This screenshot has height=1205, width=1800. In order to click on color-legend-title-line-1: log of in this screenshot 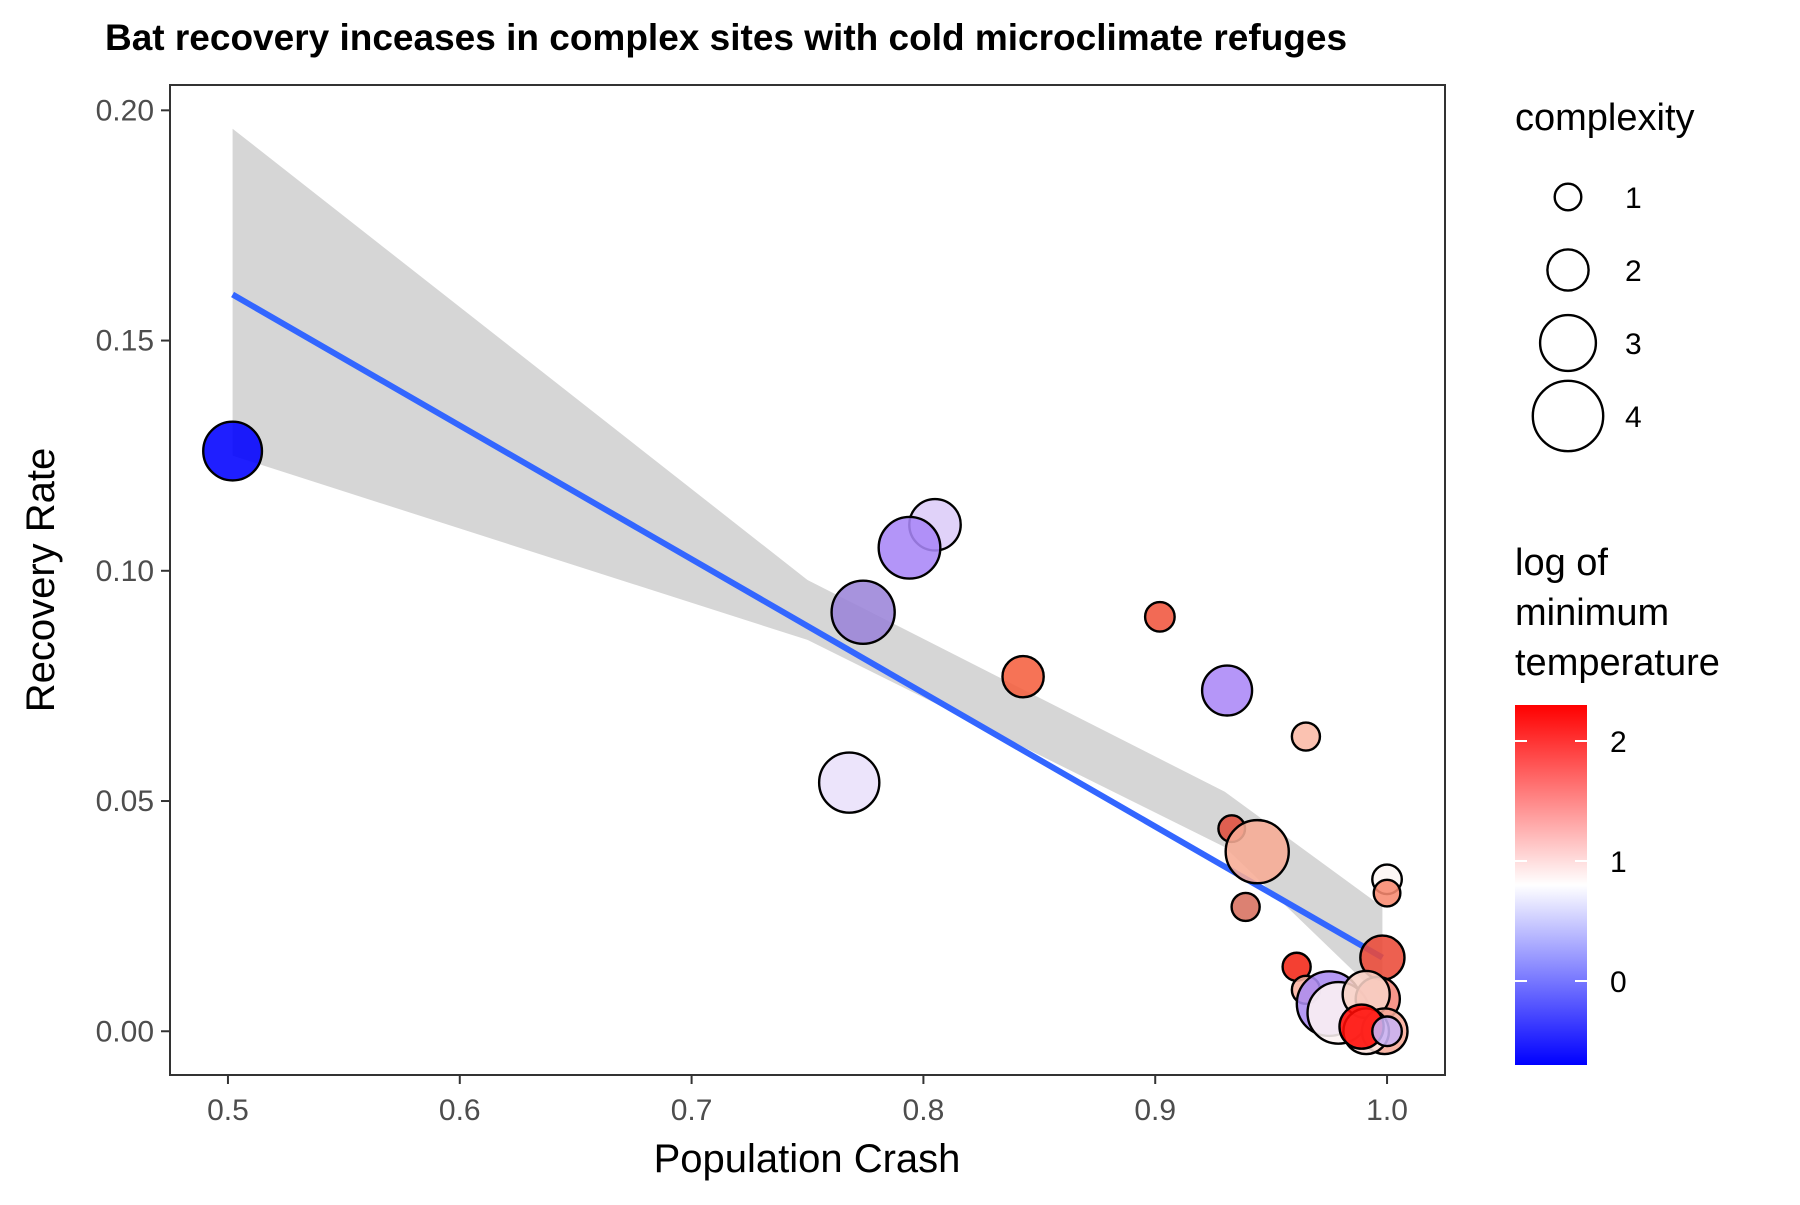, I will do `click(1561, 563)`.